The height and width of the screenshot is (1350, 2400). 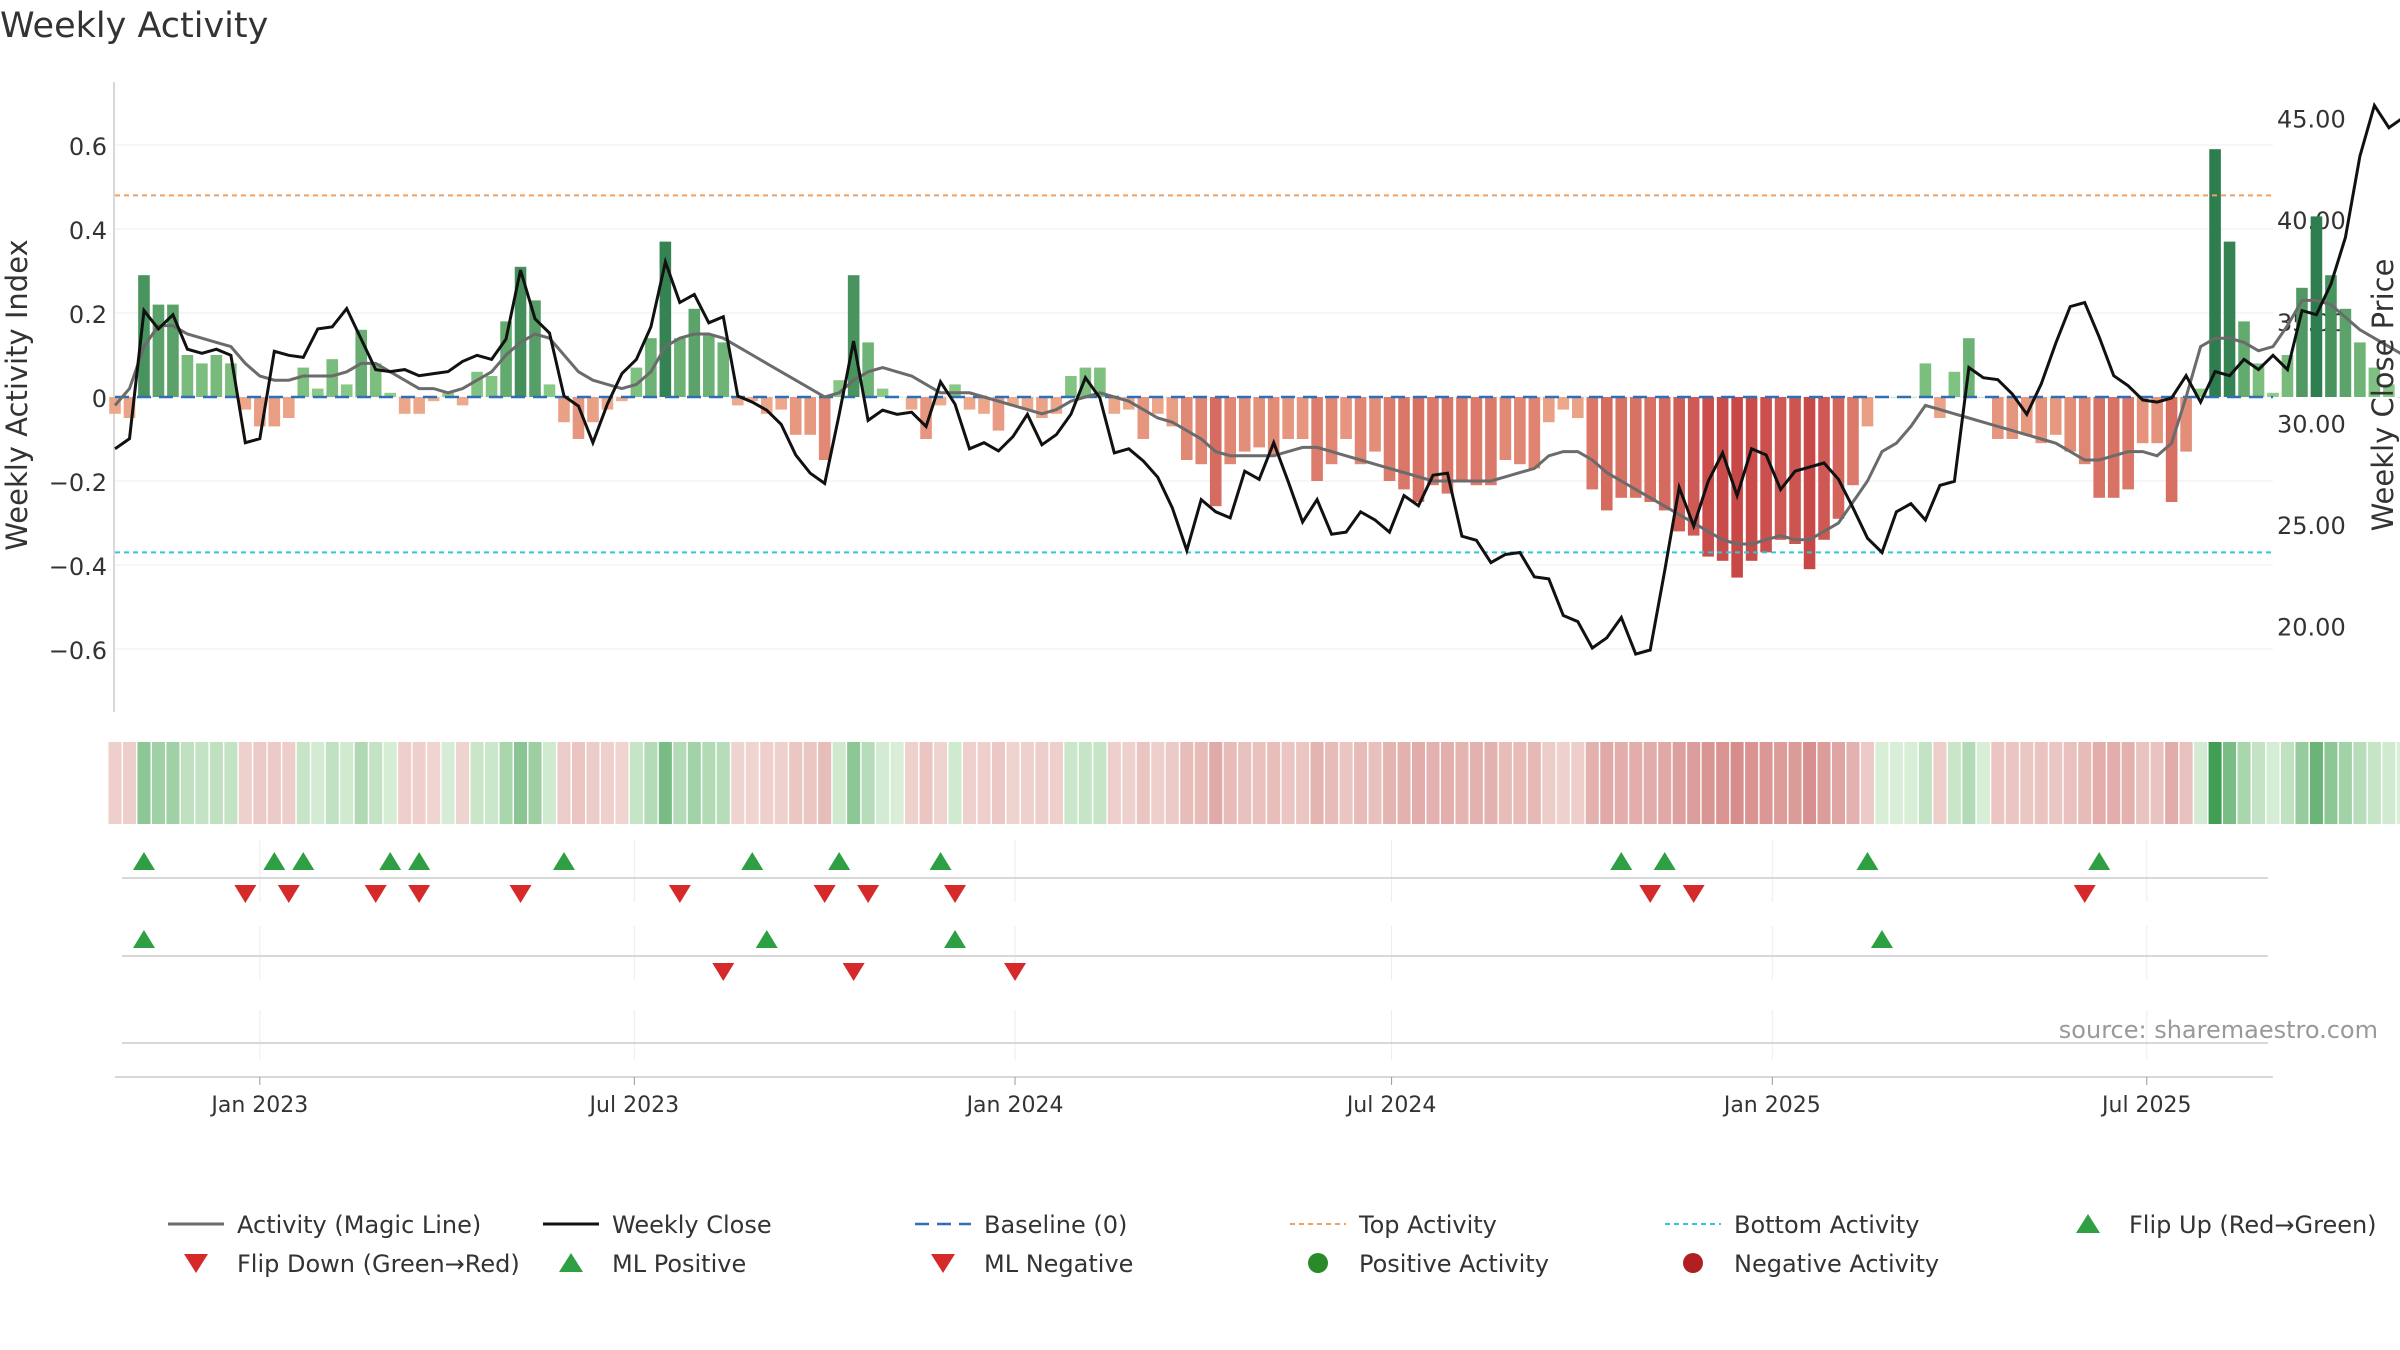 What do you see at coordinates (634, 1105) in the screenshot?
I see `x-tick-label: Jul 2023` at bounding box center [634, 1105].